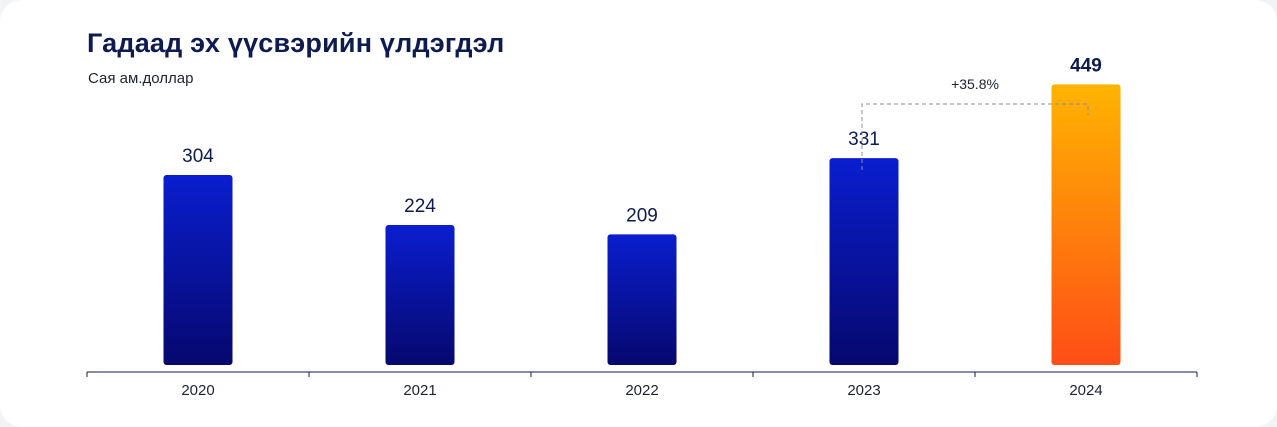  What do you see at coordinates (1086, 224) in the screenshot?
I see `bar-2024` at bounding box center [1086, 224].